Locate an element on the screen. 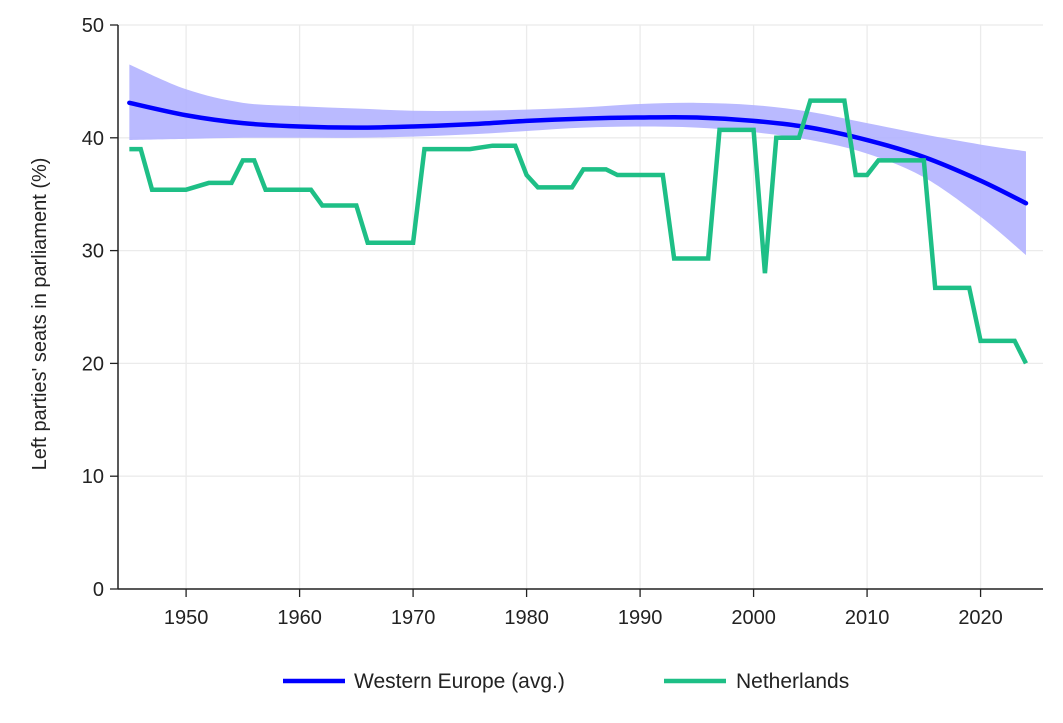 This screenshot has height=723, width=1063. legend: Western Europe (avg.) Netherlands is located at coordinates (566, 681).